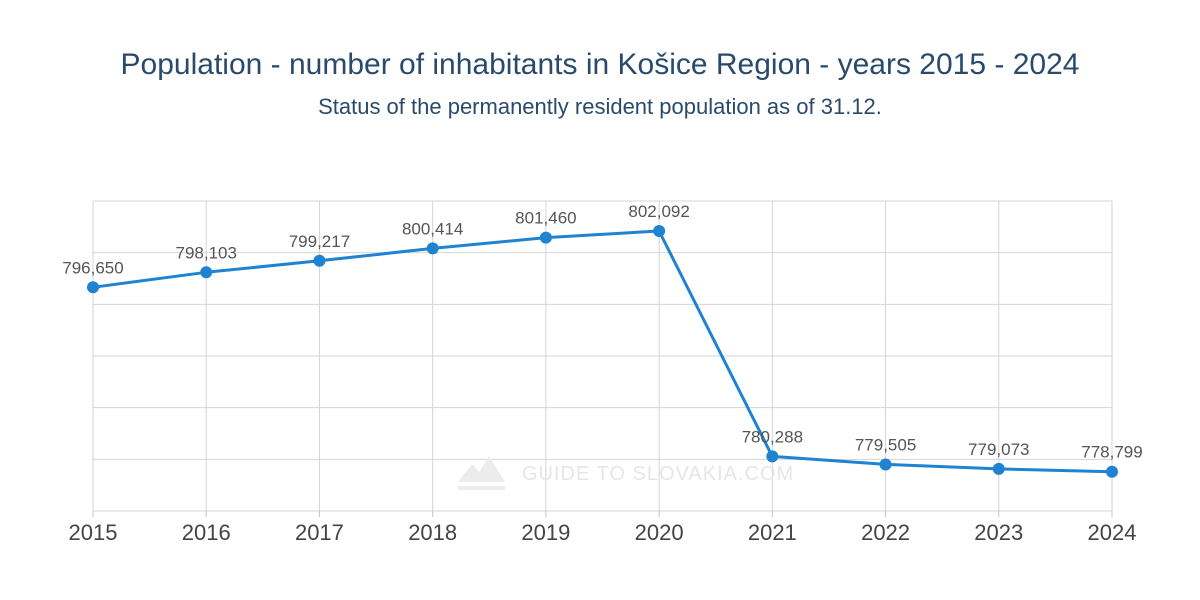 The width and height of the screenshot is (1200, 600). I want to click on data-label: 780,288, so click(772, 436).